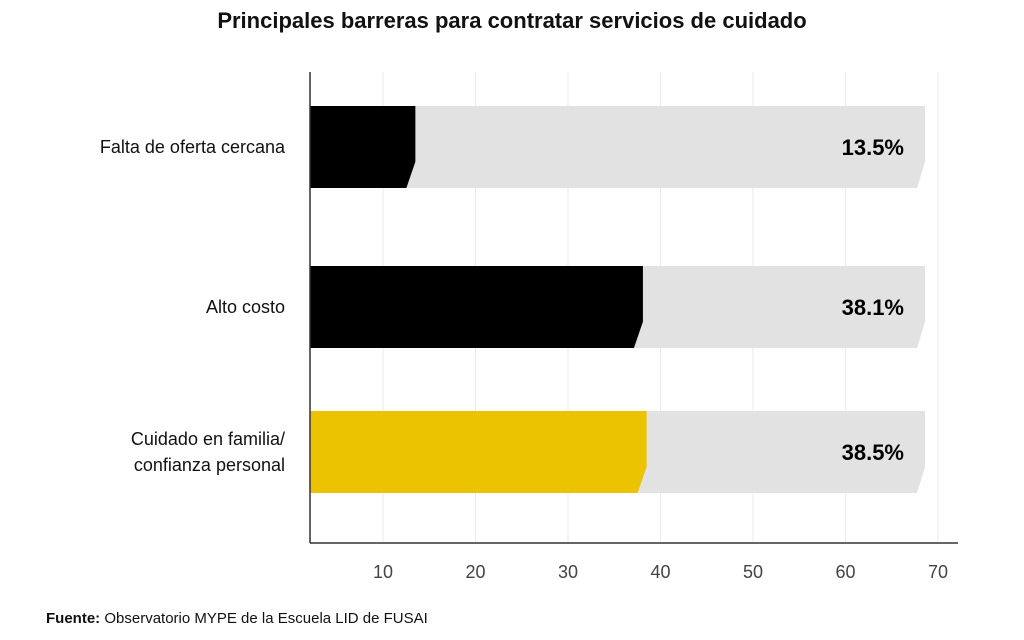  What do you see at coordinates (753, 572) in the screenshot?
I see `x-tick-label: 50` at bounding box center [753, 572].